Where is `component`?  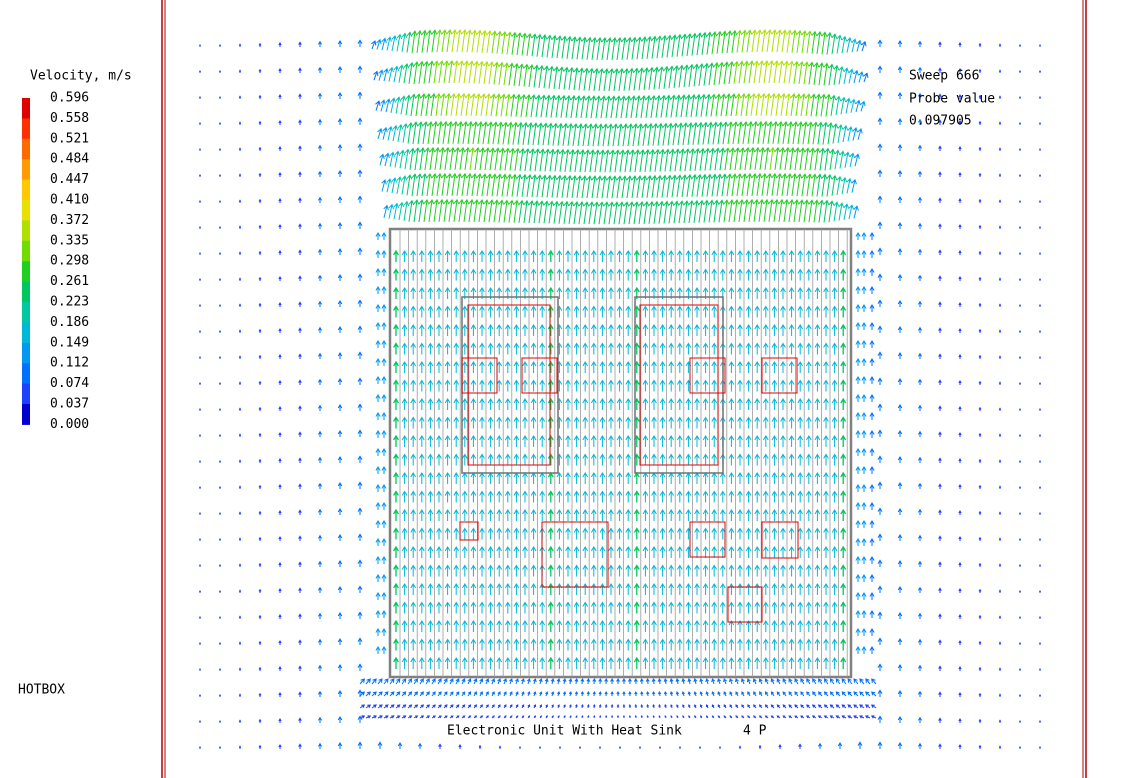
component is located at coordinates (469, 531).